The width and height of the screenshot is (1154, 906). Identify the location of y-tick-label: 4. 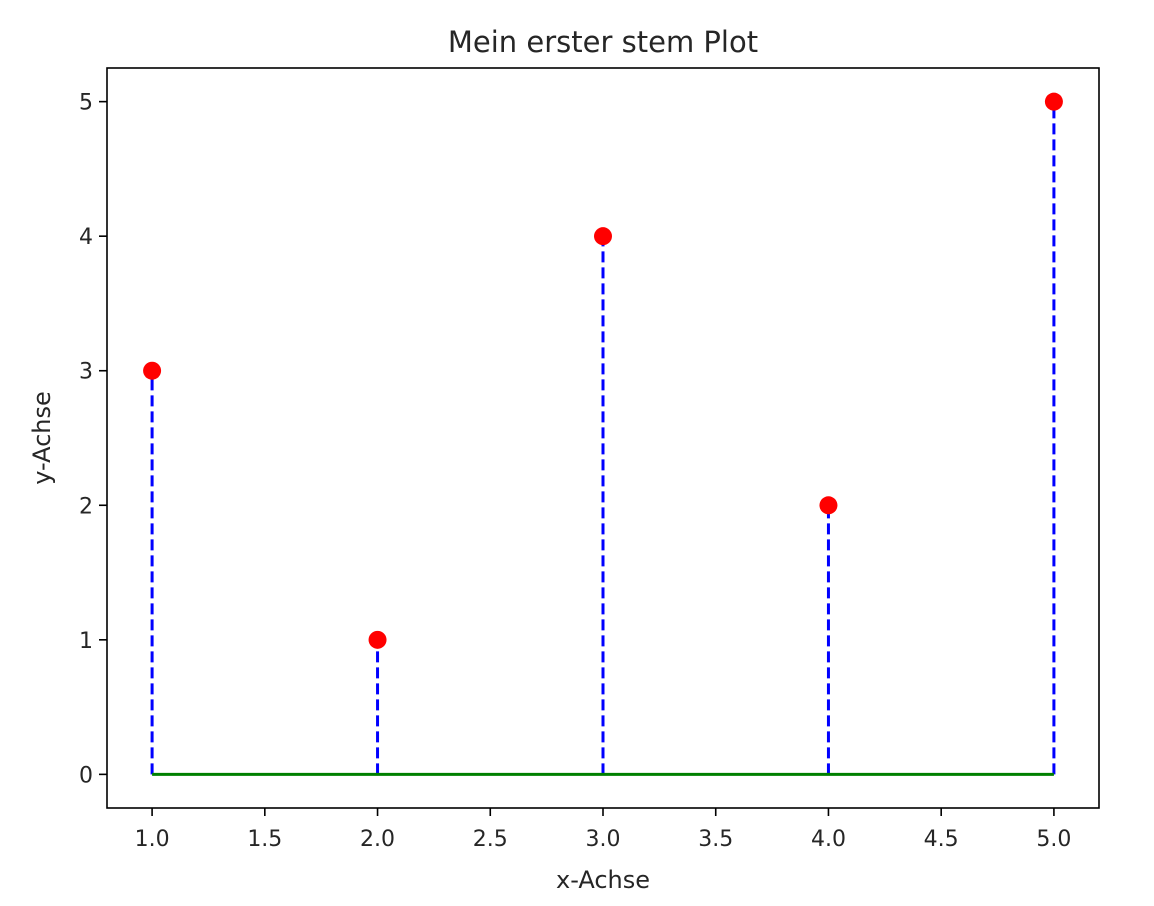
(86, 237).